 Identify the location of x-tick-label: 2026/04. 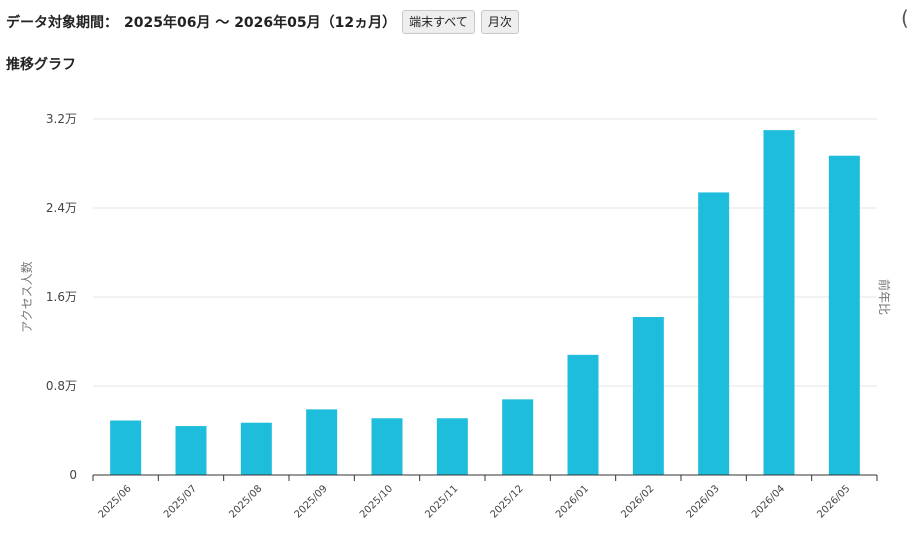
(768, 501).